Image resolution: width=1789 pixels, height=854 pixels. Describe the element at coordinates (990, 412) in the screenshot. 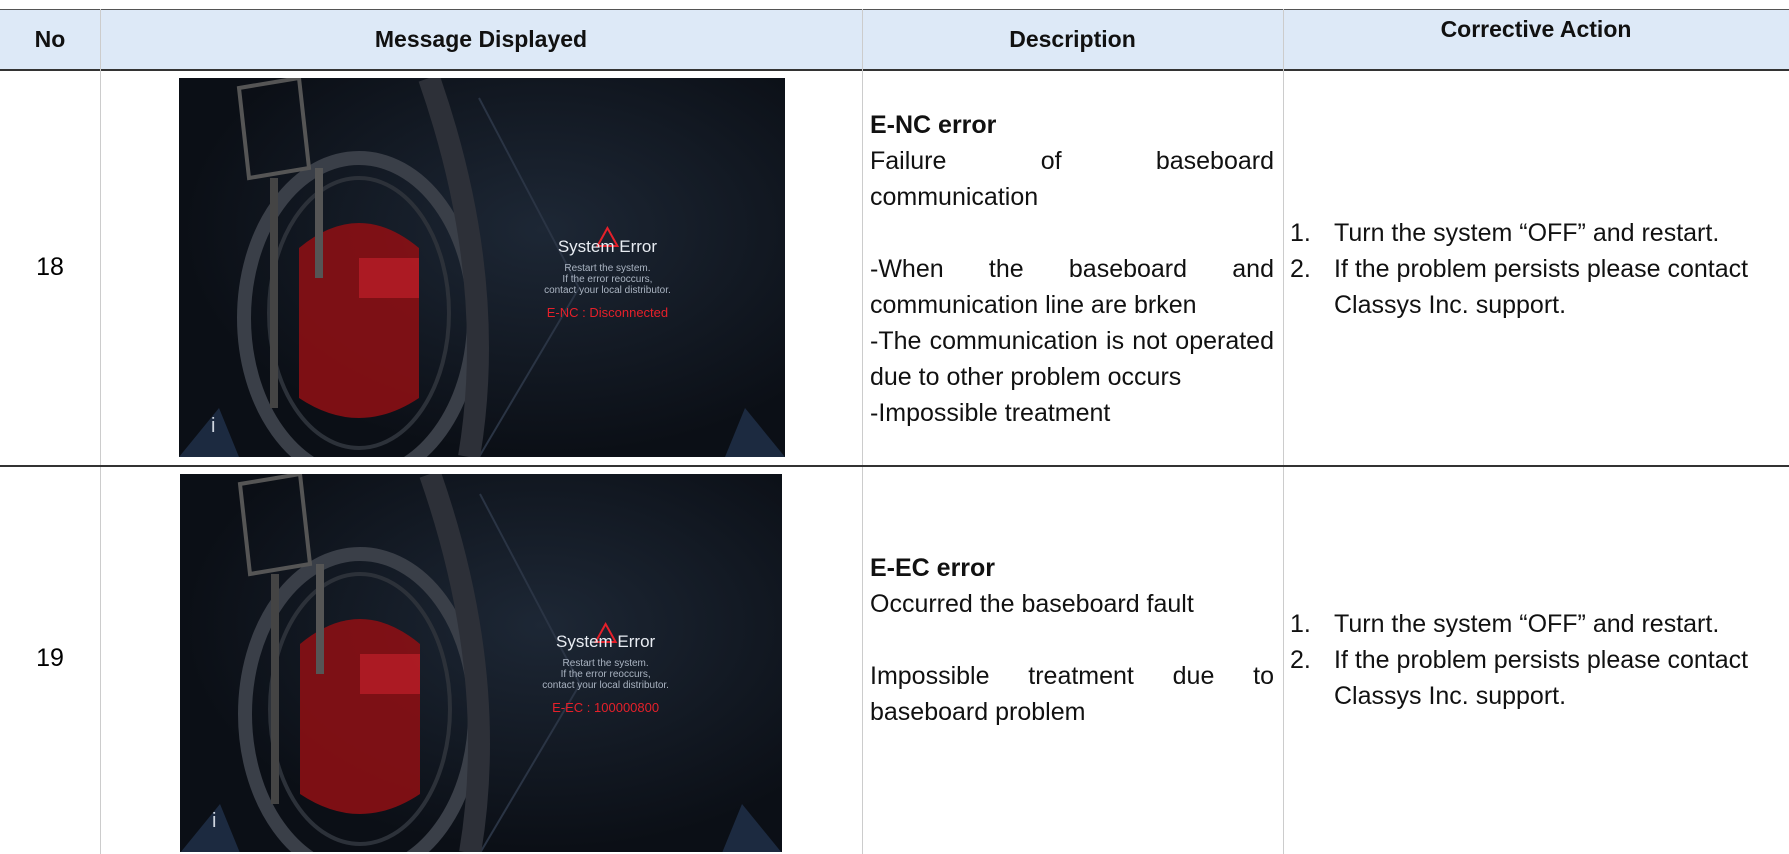

I see `description-line: -Impossible treatment` at that location.